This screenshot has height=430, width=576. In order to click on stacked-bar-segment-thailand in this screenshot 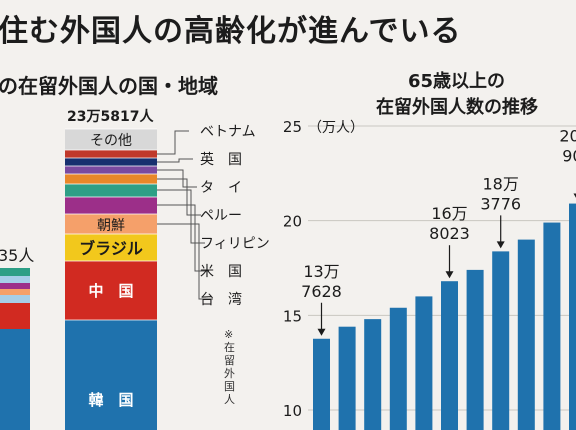, I will do `click(111, 170)`.